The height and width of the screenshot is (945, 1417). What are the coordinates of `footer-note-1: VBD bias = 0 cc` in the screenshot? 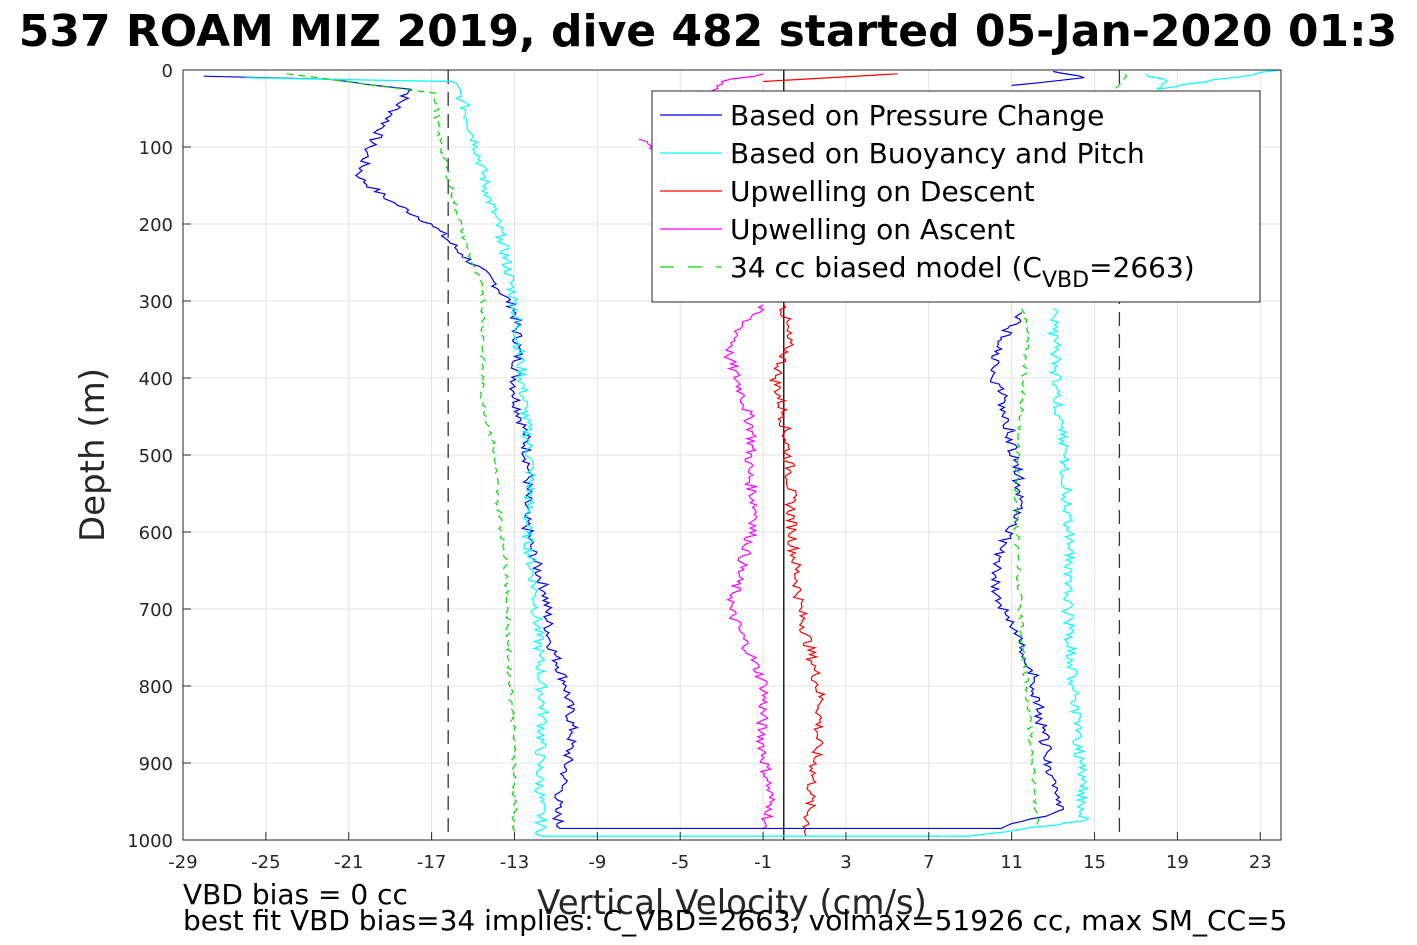 It's located at (295, 894).